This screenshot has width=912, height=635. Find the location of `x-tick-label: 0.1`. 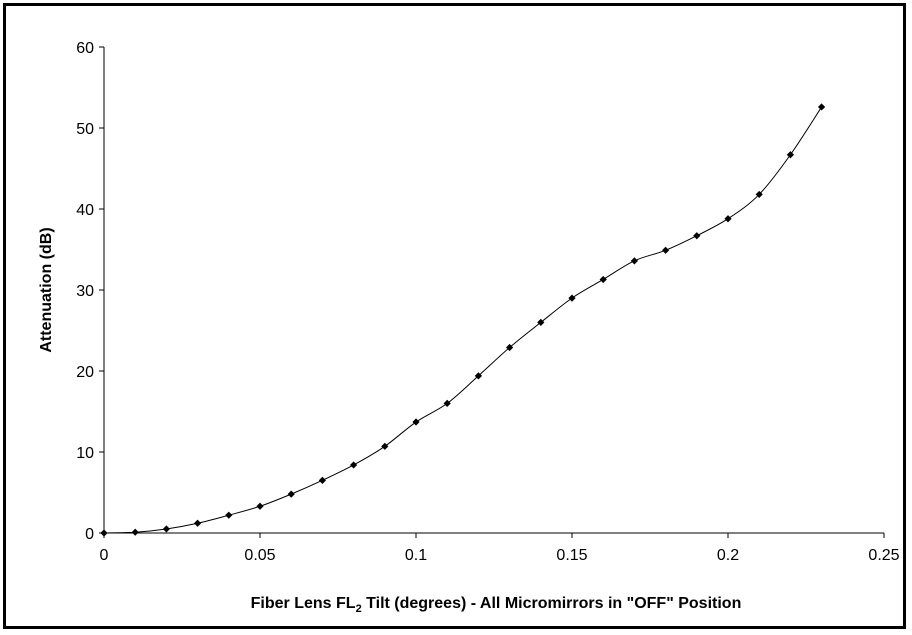

x-tick-label: 0.1 is located at coordinates (416, 555).